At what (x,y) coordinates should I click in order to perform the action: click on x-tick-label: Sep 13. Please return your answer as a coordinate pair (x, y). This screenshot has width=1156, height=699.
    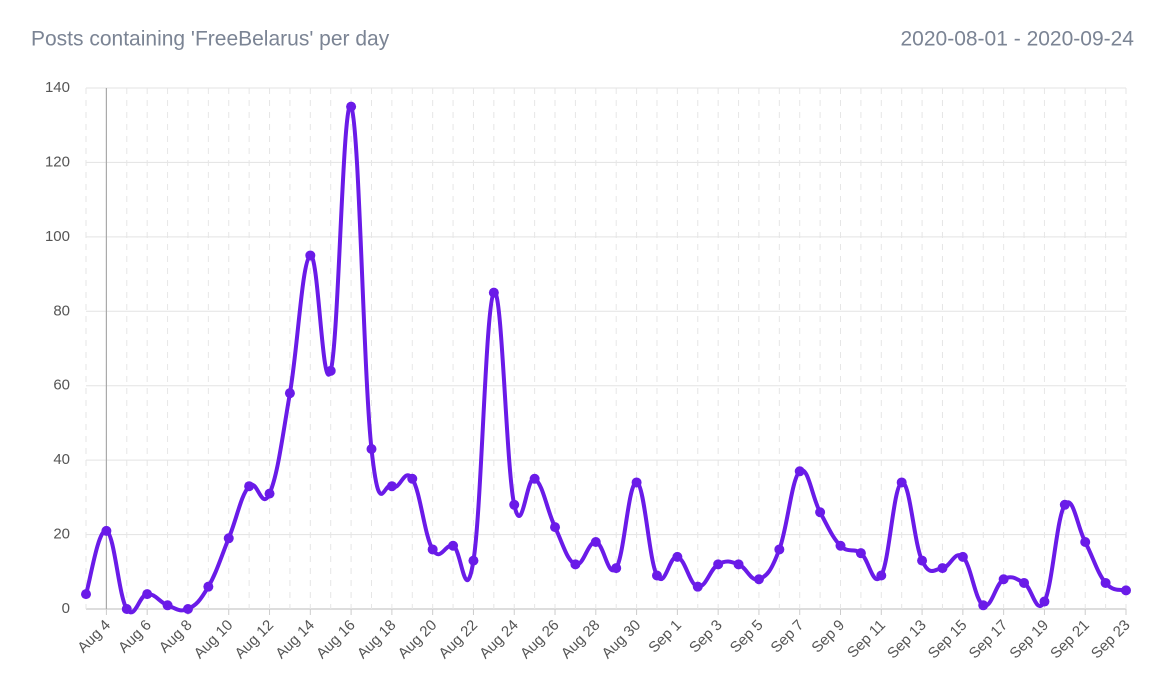
    Looking at the image, I should click on (907, 640).